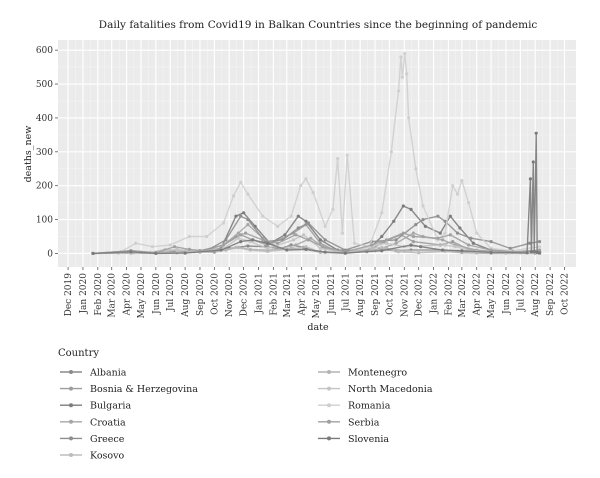  What do you see at coordinates (157, 294) in the screenshot?
I see `x-tick-label: Jun 2020` at bounding box center [157, 294].